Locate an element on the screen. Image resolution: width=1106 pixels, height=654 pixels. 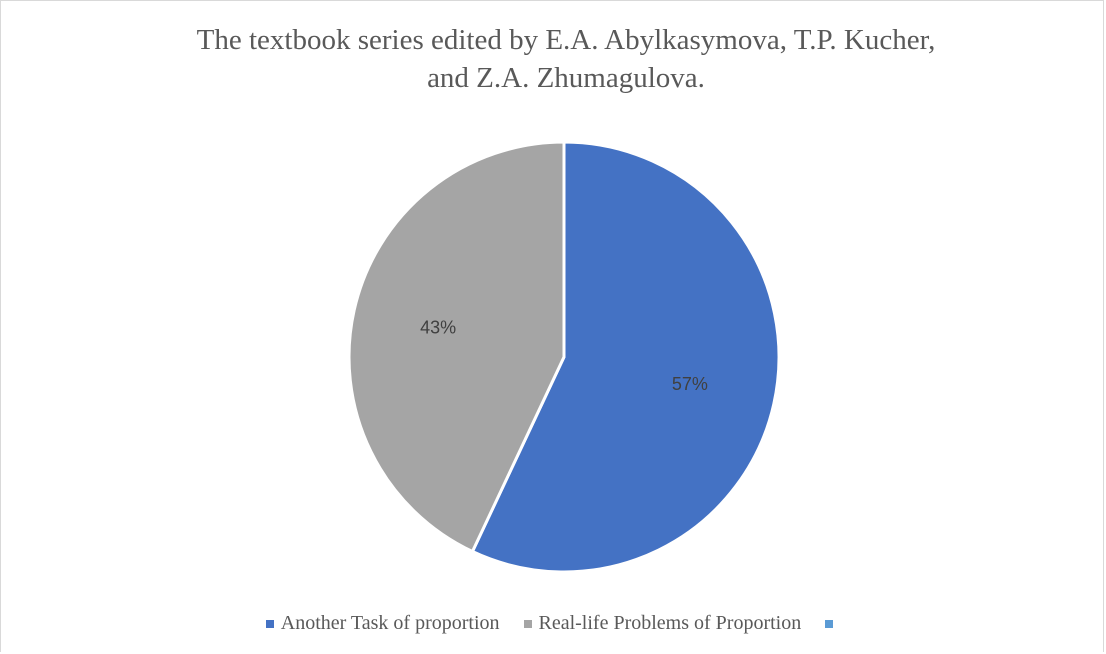
pie-data-labels: 57% 43% is located at coordinates (564, 356).